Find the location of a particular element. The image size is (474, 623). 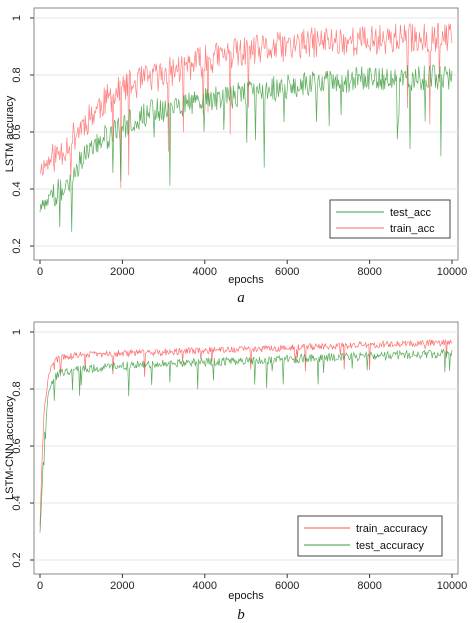

panel-a-legend-box is located at coordinates (390, 219).